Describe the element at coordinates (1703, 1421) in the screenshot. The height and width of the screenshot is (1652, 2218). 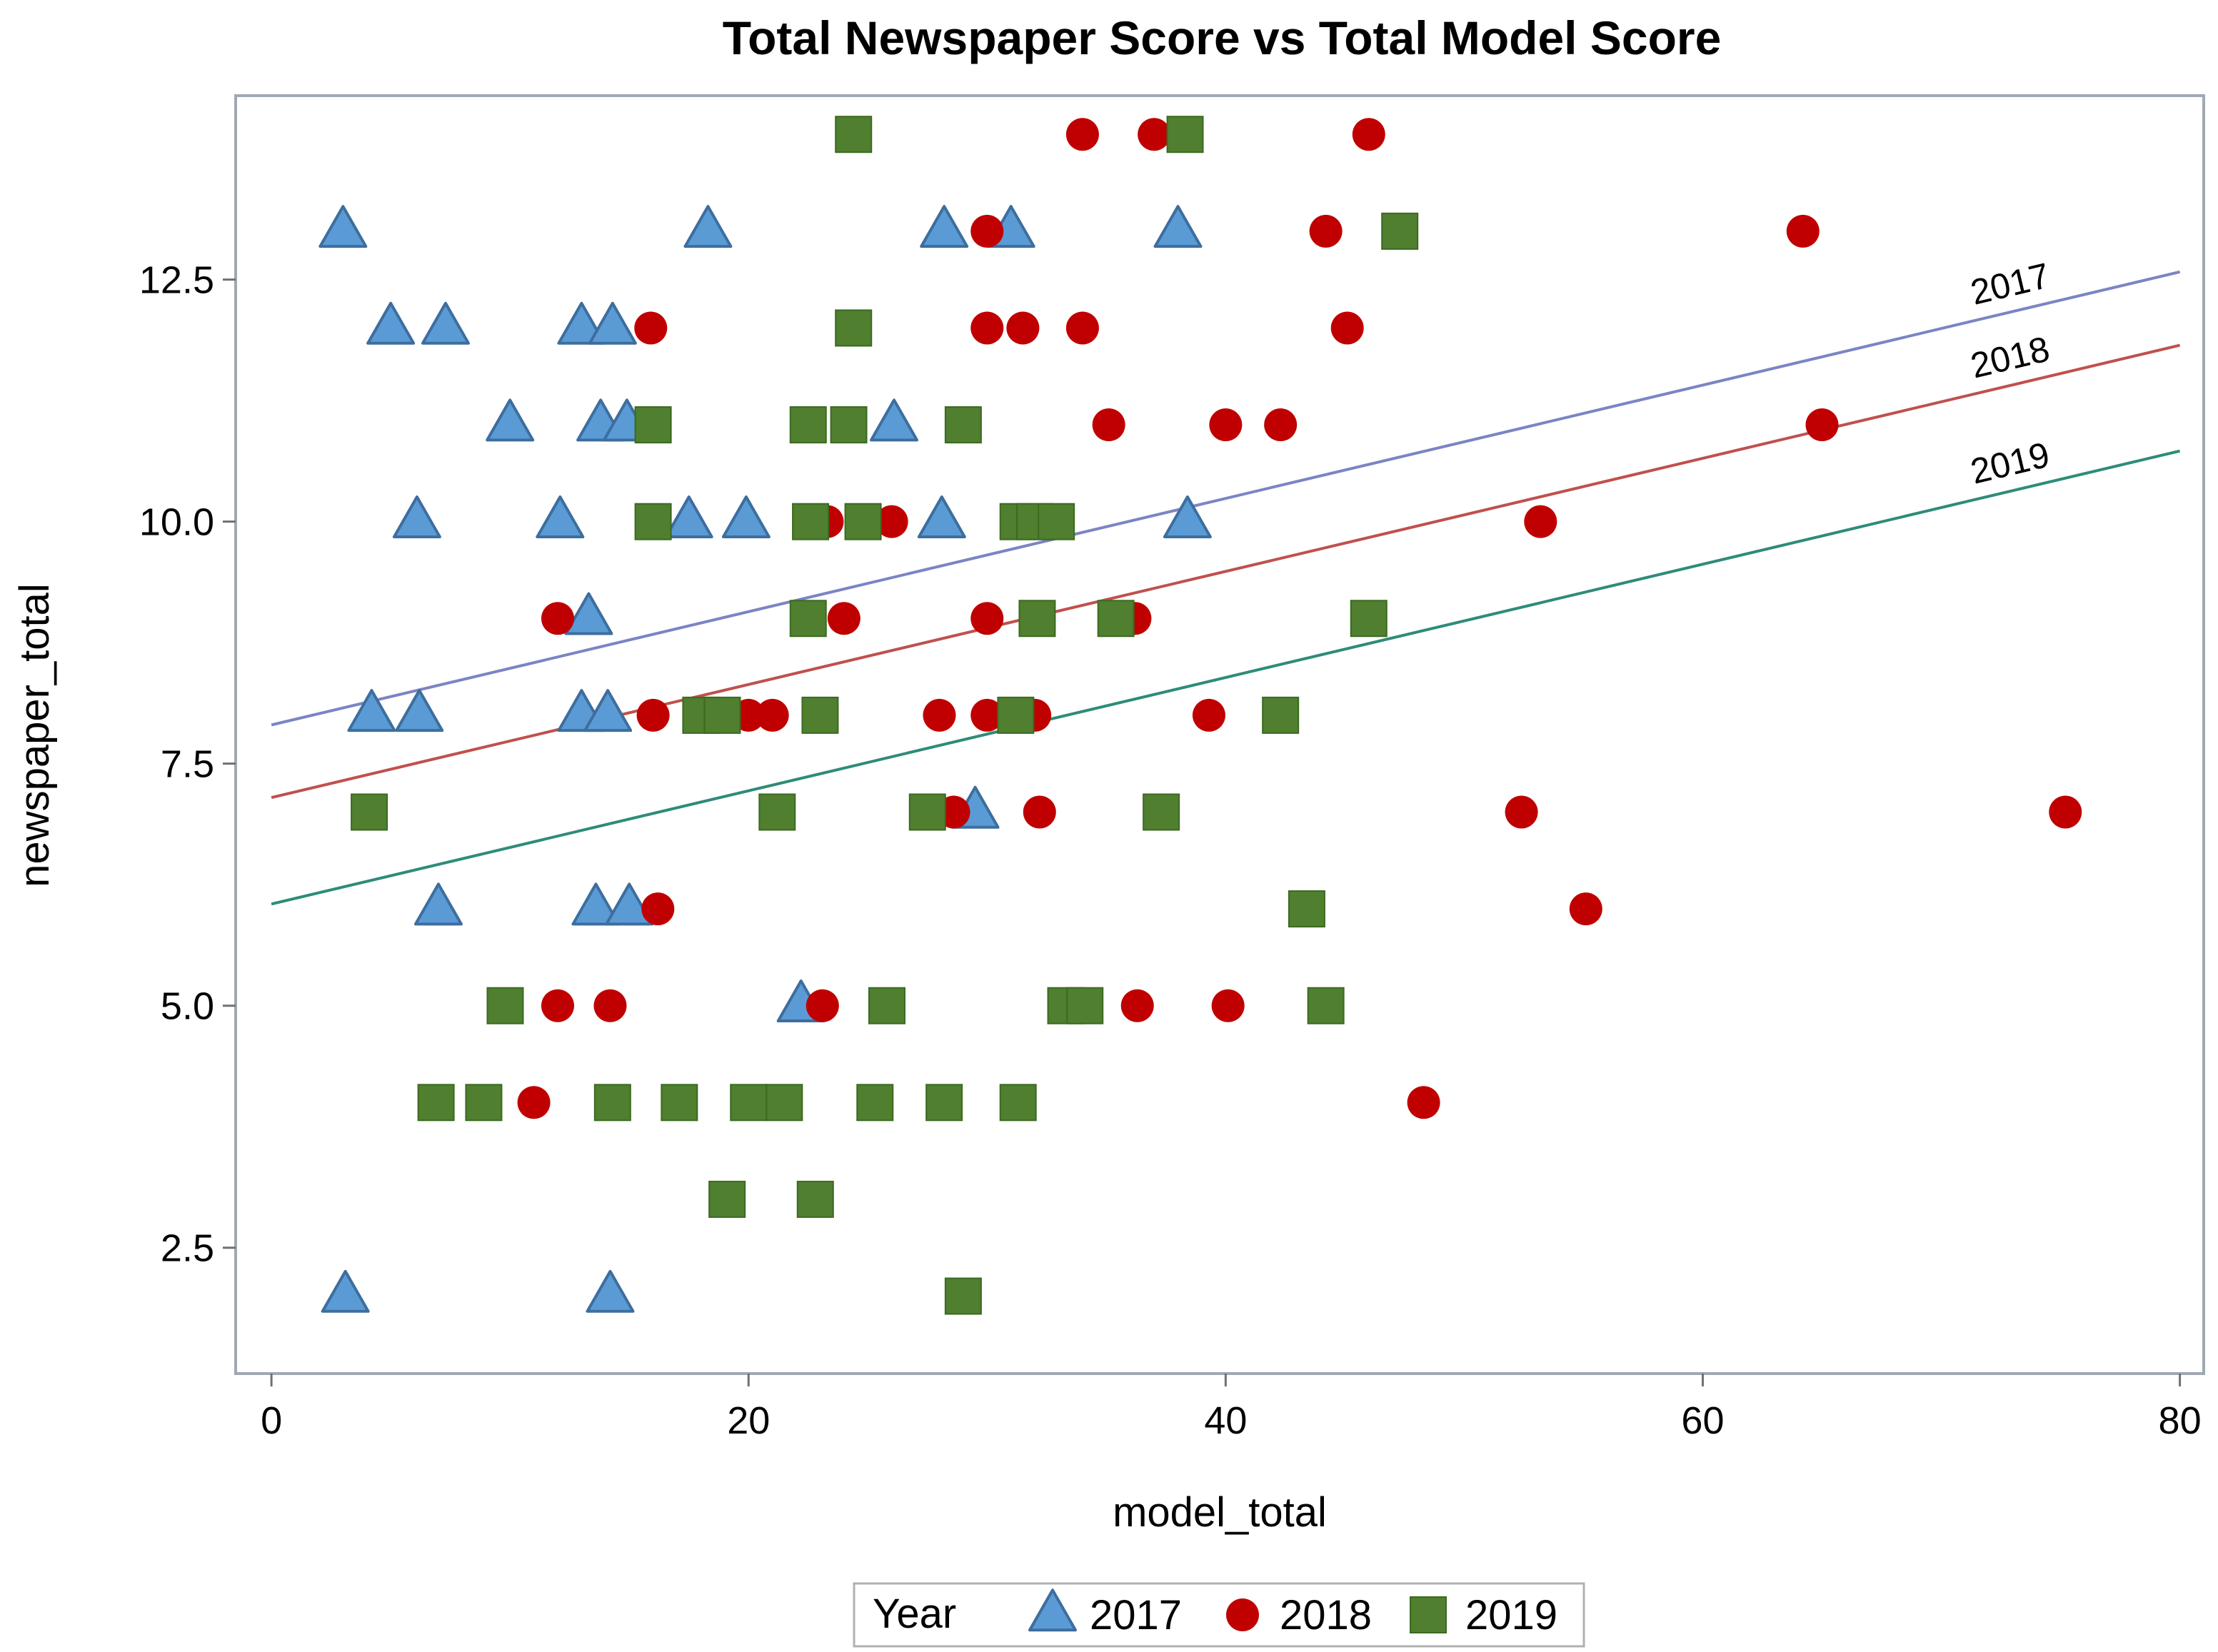
I see `x-tick-label: 60` at that location.